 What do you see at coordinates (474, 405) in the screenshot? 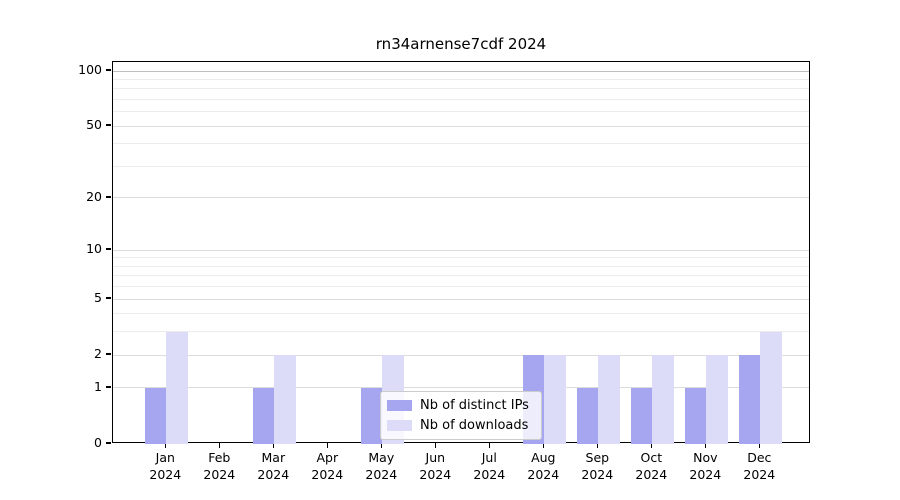
I see `legend-label-distinct-ips: Nb of distinct IPs` at bounding box center [474, 405].